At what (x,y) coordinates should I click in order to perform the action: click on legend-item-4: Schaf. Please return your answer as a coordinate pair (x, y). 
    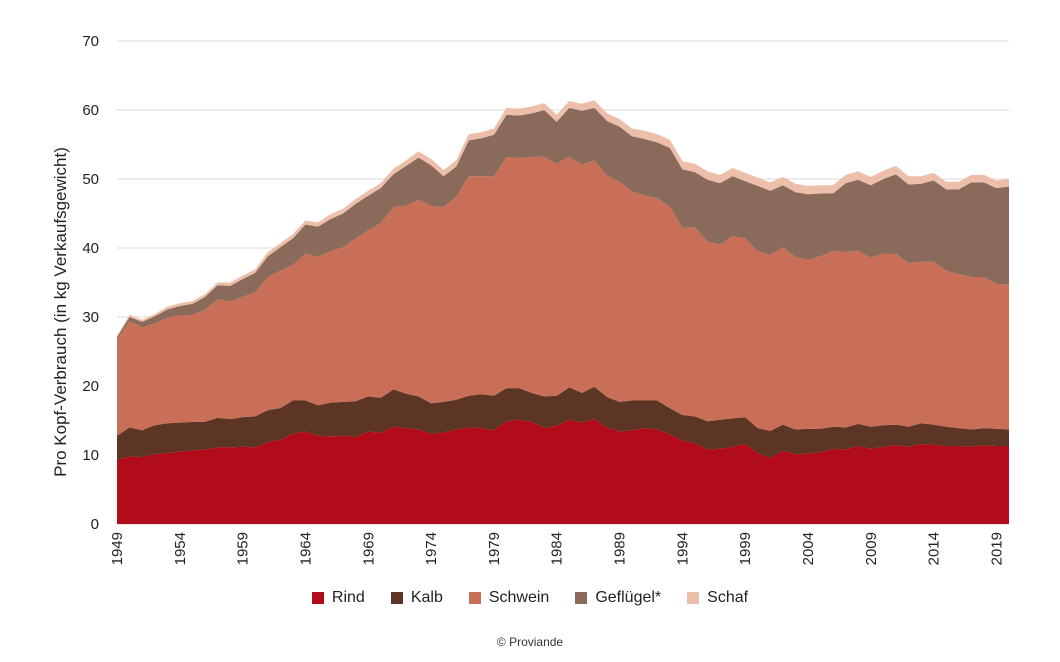
    Looking at the image, I should click on (717, 598).